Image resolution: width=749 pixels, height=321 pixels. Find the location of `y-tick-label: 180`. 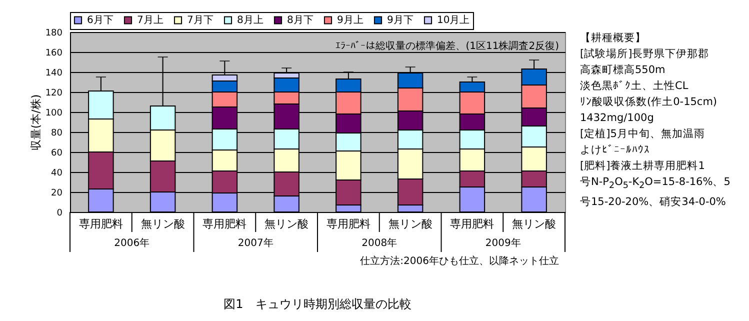

y-tick-label: 180 is located at coordinates (54, 33).